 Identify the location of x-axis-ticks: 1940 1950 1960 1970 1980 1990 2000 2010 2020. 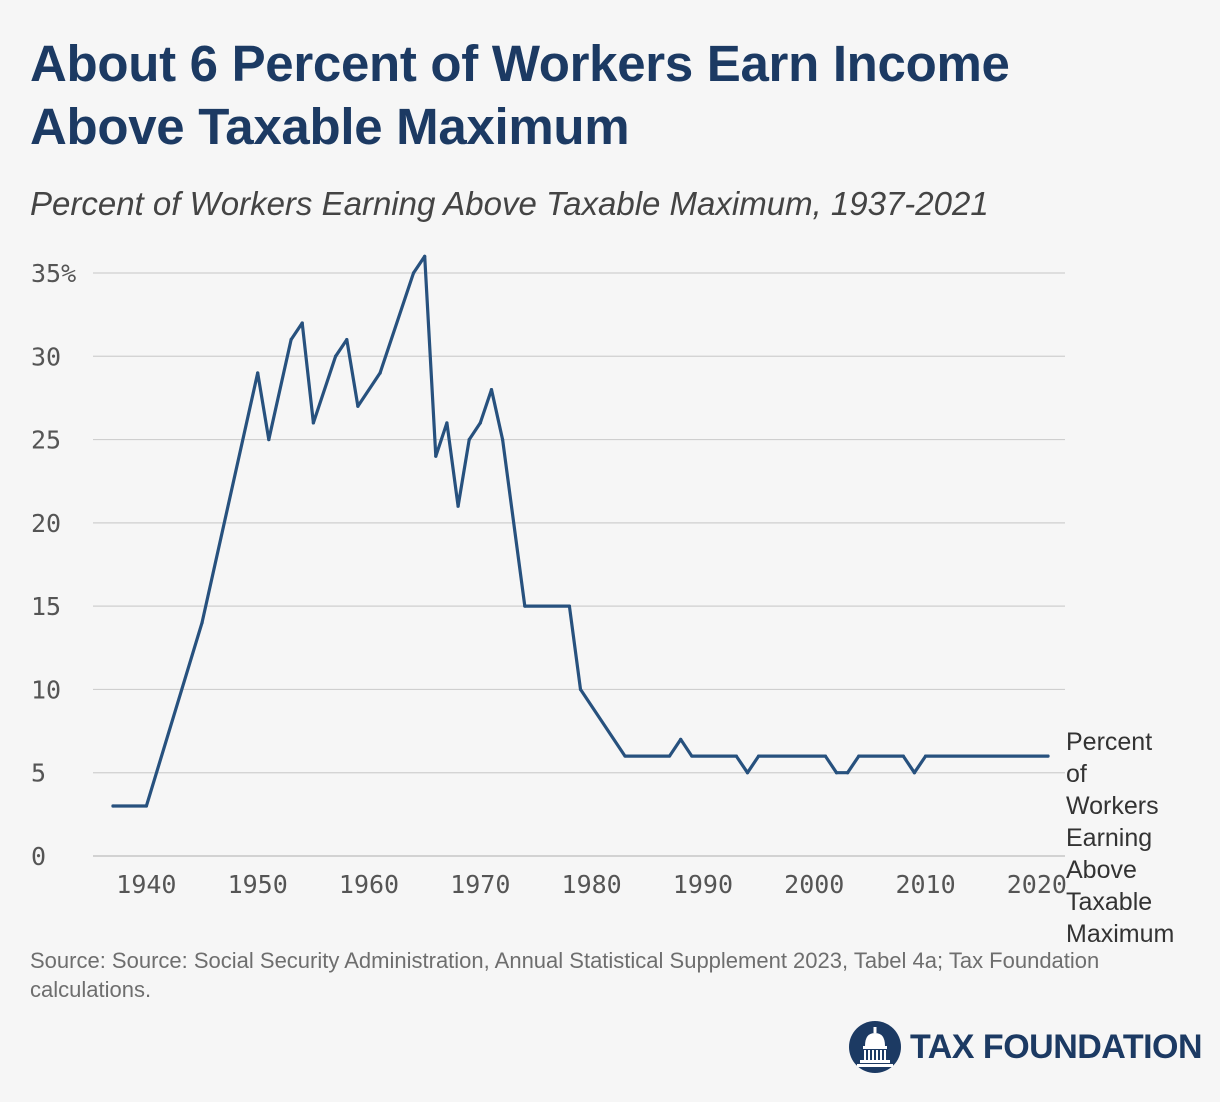
(591, 884).